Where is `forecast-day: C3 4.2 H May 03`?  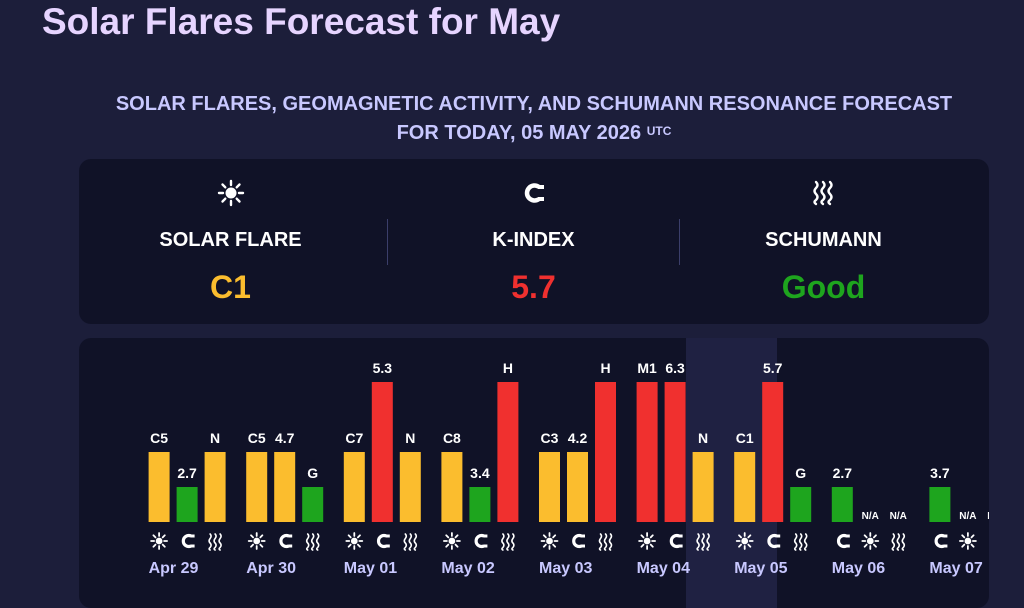
forecast-day: C3 4.2 H May 03 is located at coordinates (577, 468).